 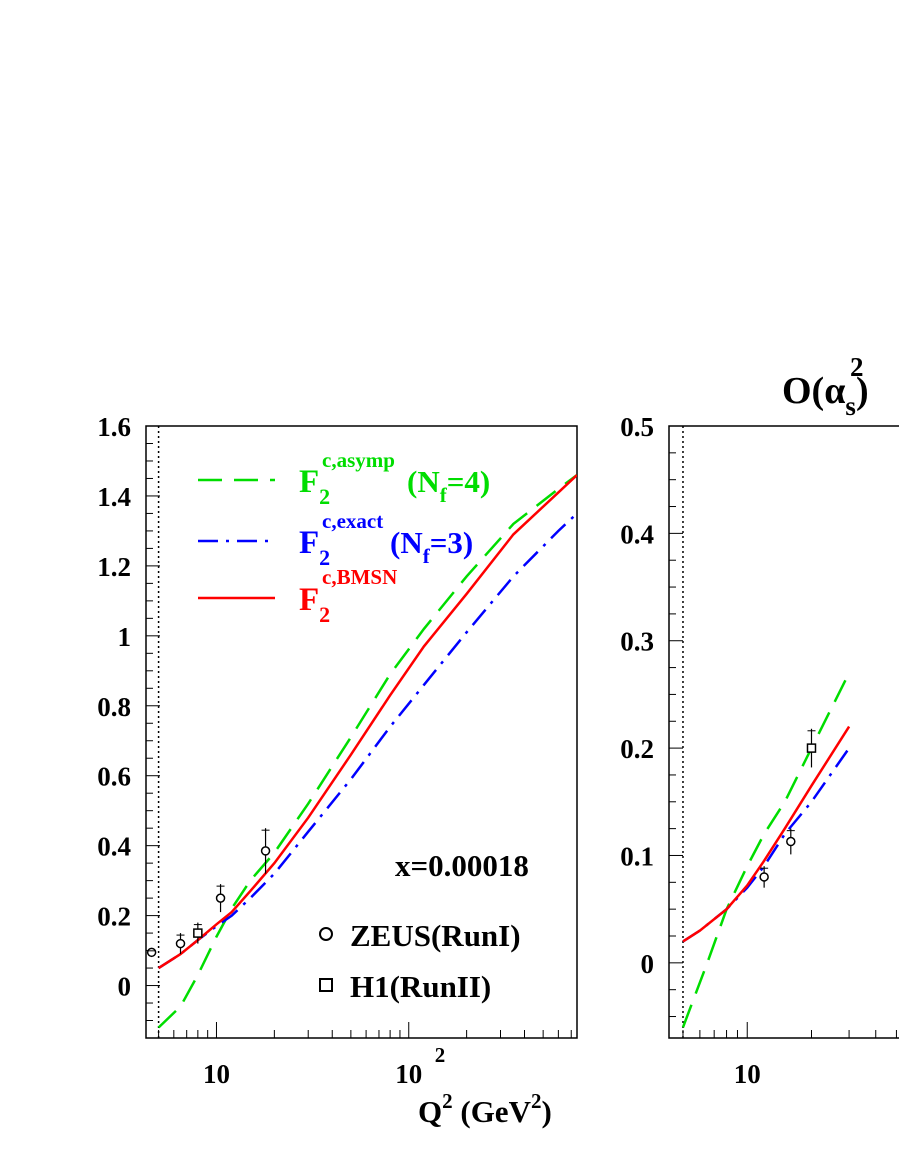 I want to click on svg-text: O(αs), so click(x=825, y=395).